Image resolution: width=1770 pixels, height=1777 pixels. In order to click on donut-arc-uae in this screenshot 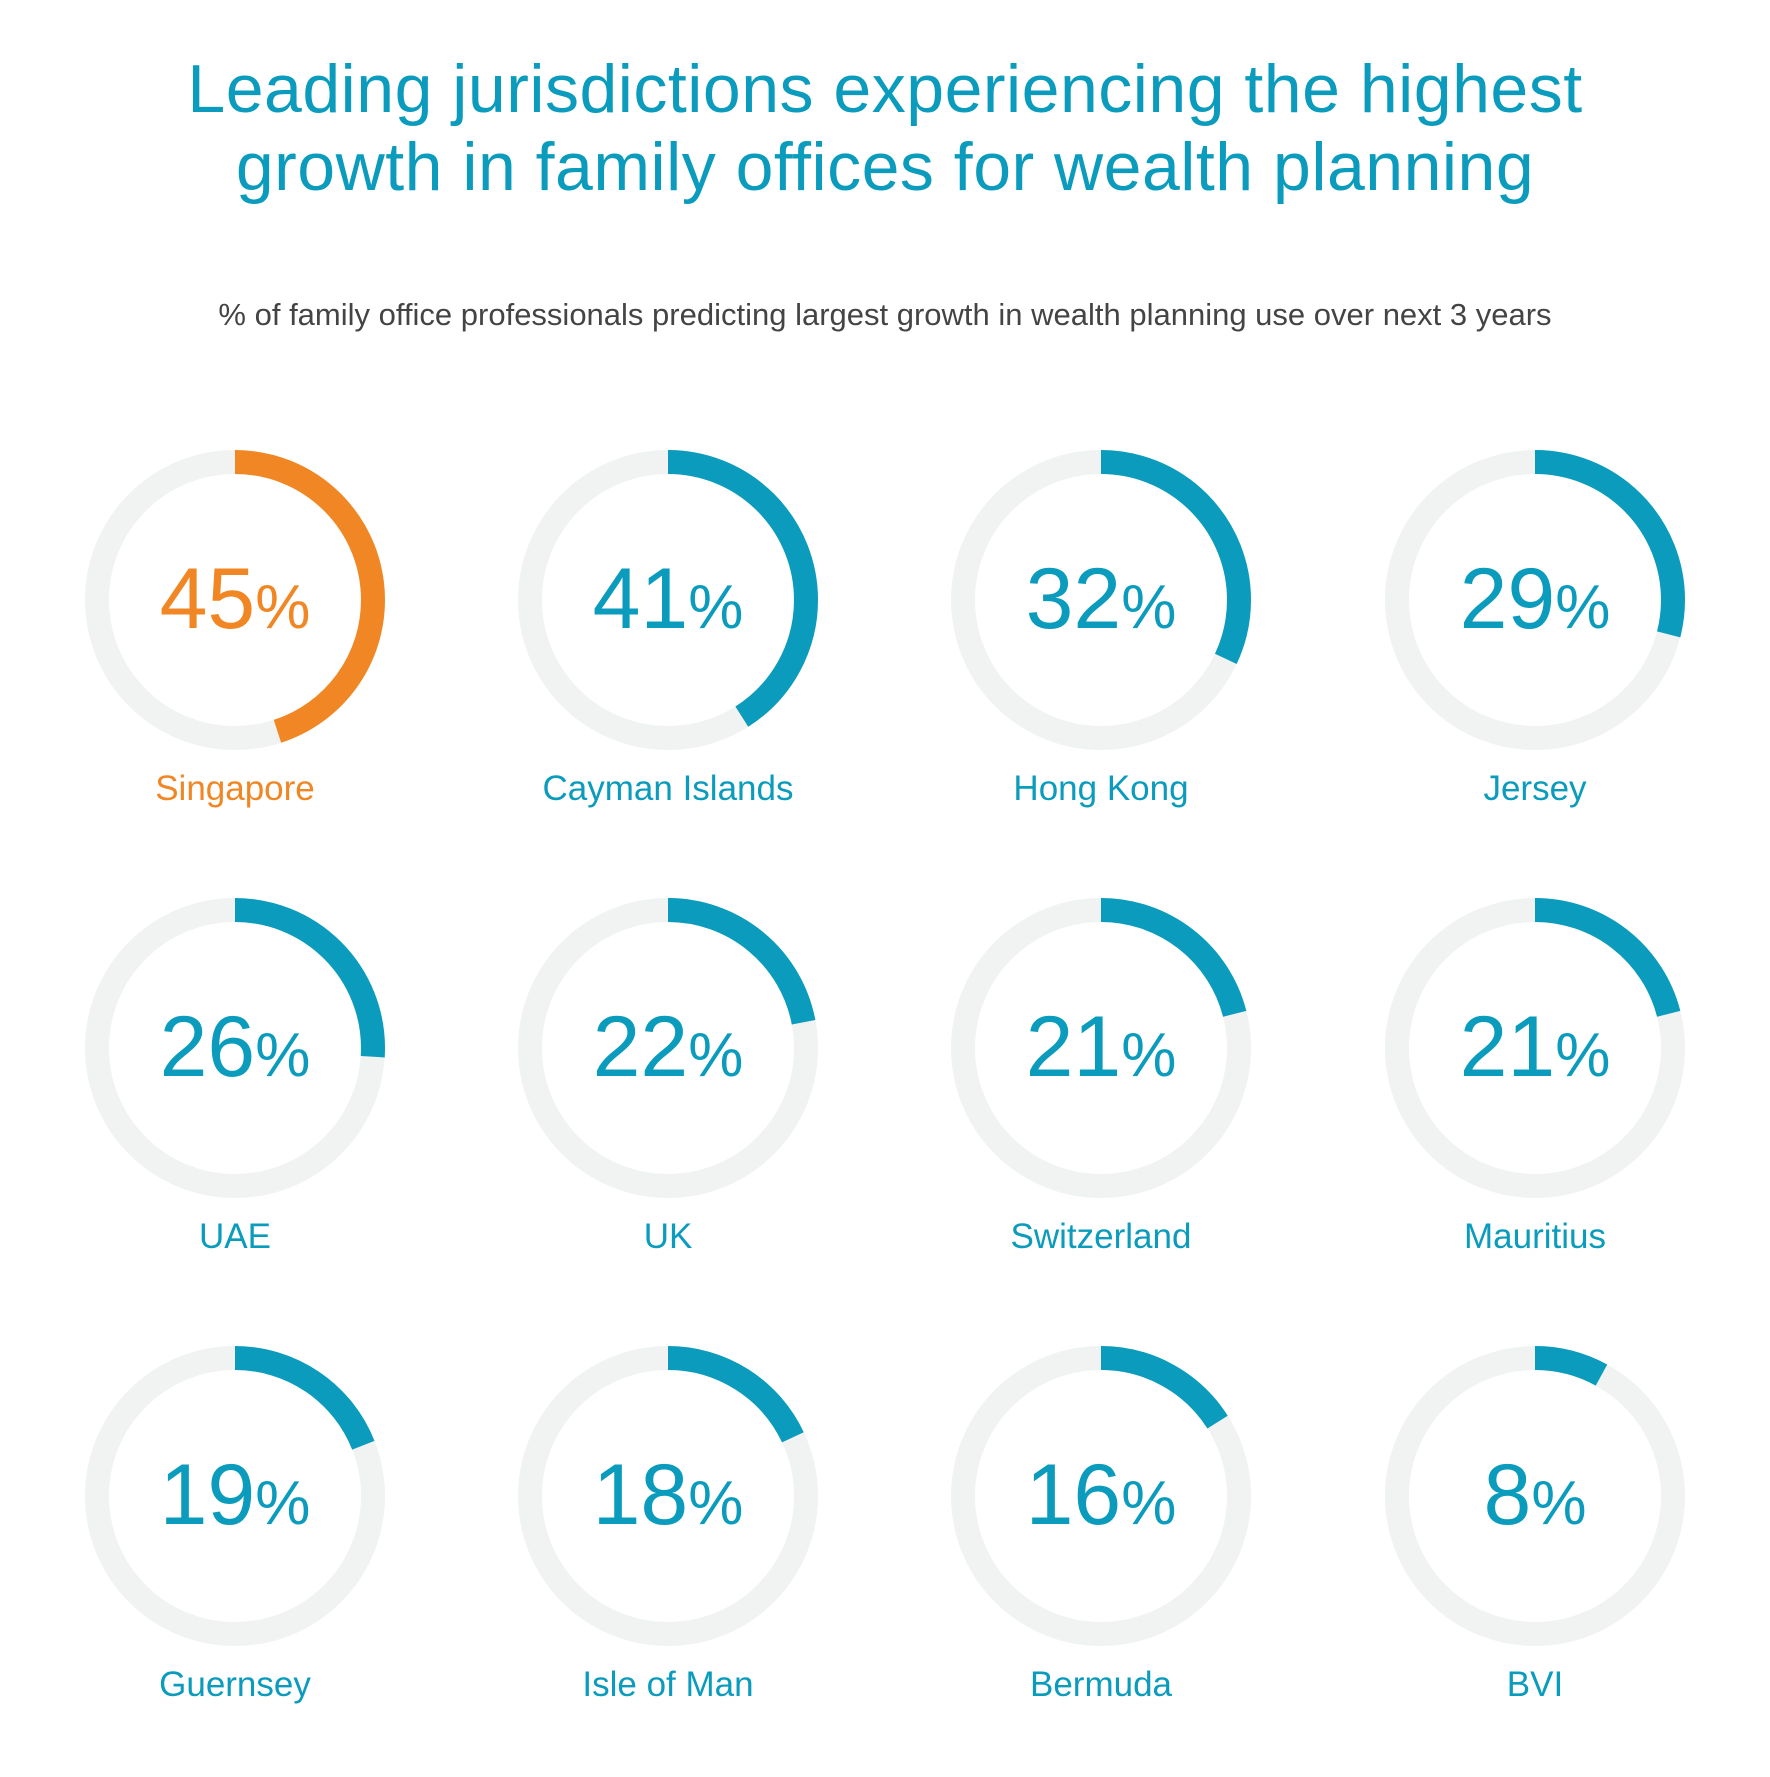, I will do `click(235, 1048)`.